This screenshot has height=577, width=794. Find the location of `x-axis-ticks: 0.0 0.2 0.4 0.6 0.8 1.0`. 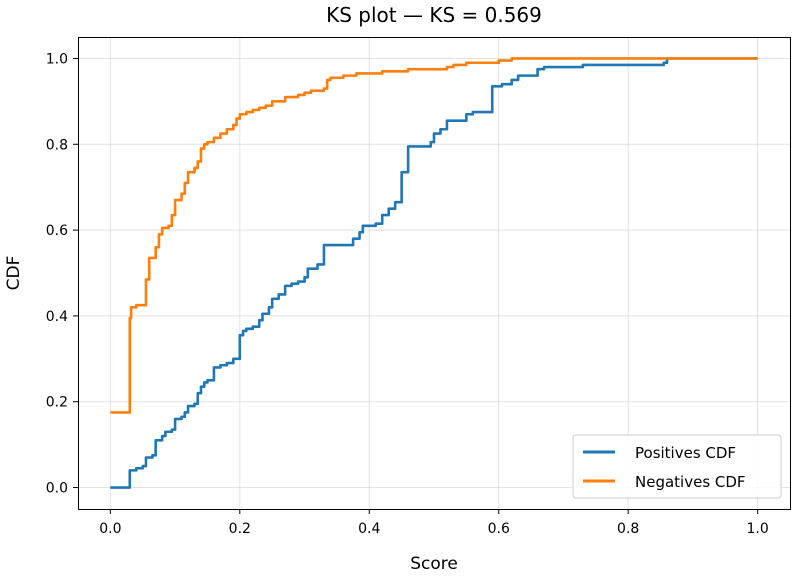

x-axis-ticks: 0.0 0.2 0.4 0.6 0.8 1.0 is located at coordinates (434, 523).